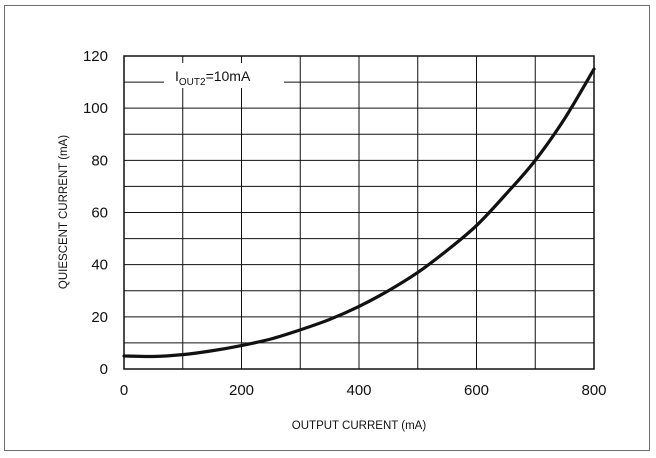  Describe the element at coordinates (99, 265) in the screenshot. I see `y-tick-label: 40` at that location.